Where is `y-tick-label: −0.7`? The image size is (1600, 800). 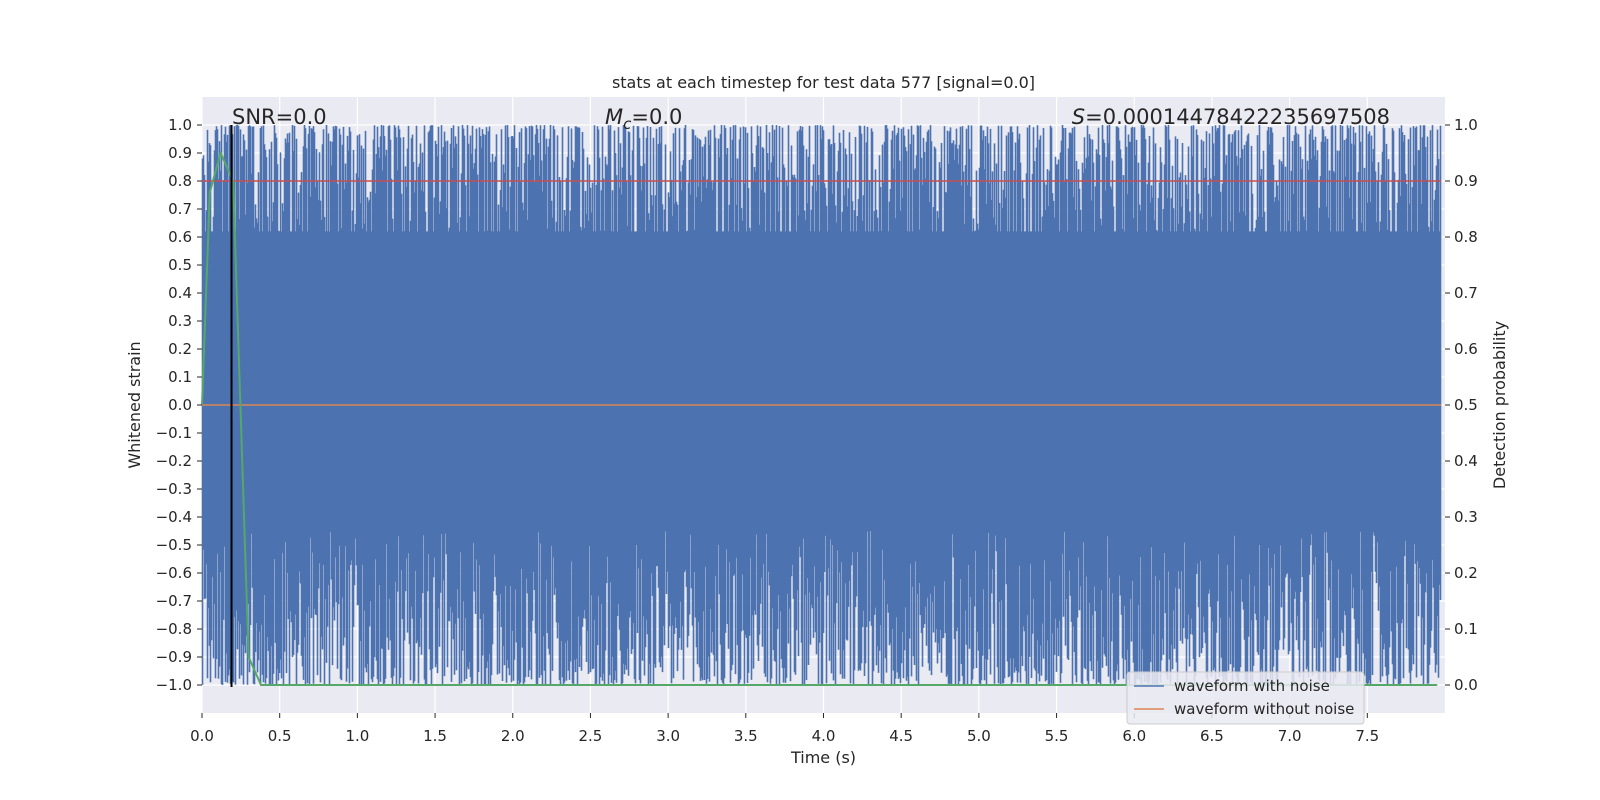
y-tick-label: −0.7 is located at coordinates (174, 601).